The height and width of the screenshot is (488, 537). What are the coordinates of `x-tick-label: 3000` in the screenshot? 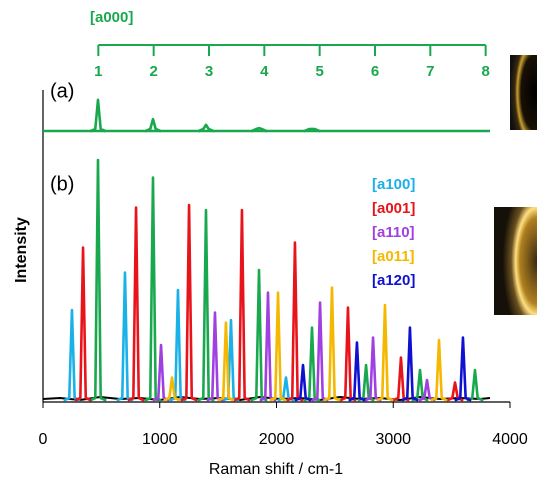 It's located at (393, 439).